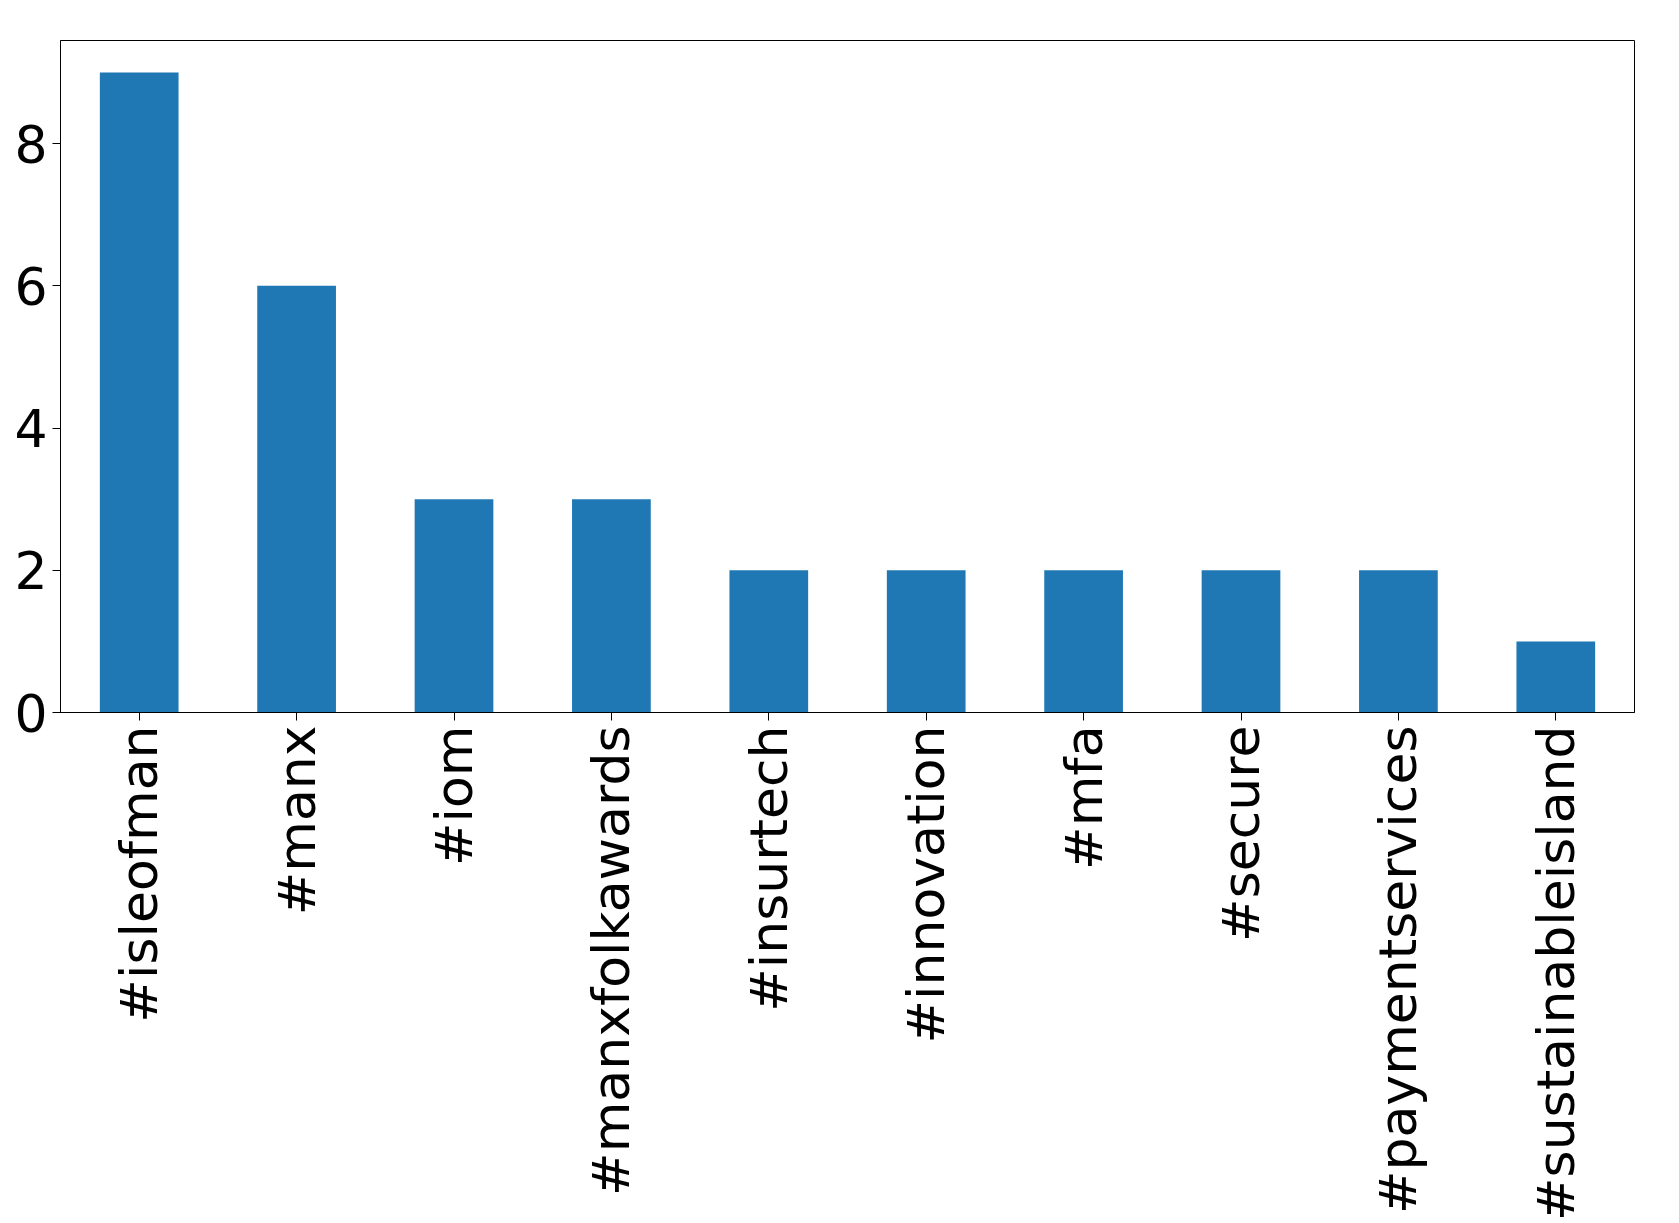 The height and width of the screenshot is (1223, 1679). Describe the element at coordinates (768, 868) in the screenshot. I see `x-tick-label: #insurtech` at that location.